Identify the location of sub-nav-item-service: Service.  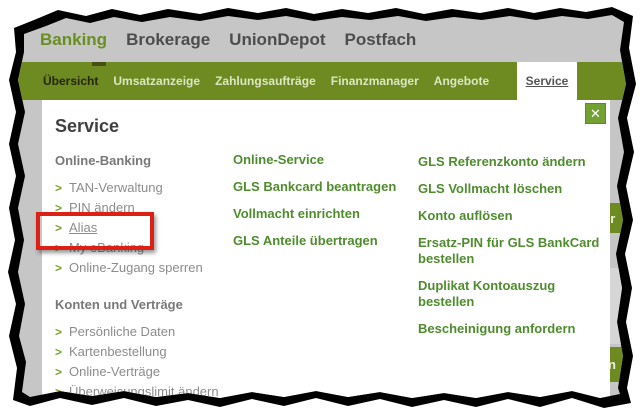
(547, 81).